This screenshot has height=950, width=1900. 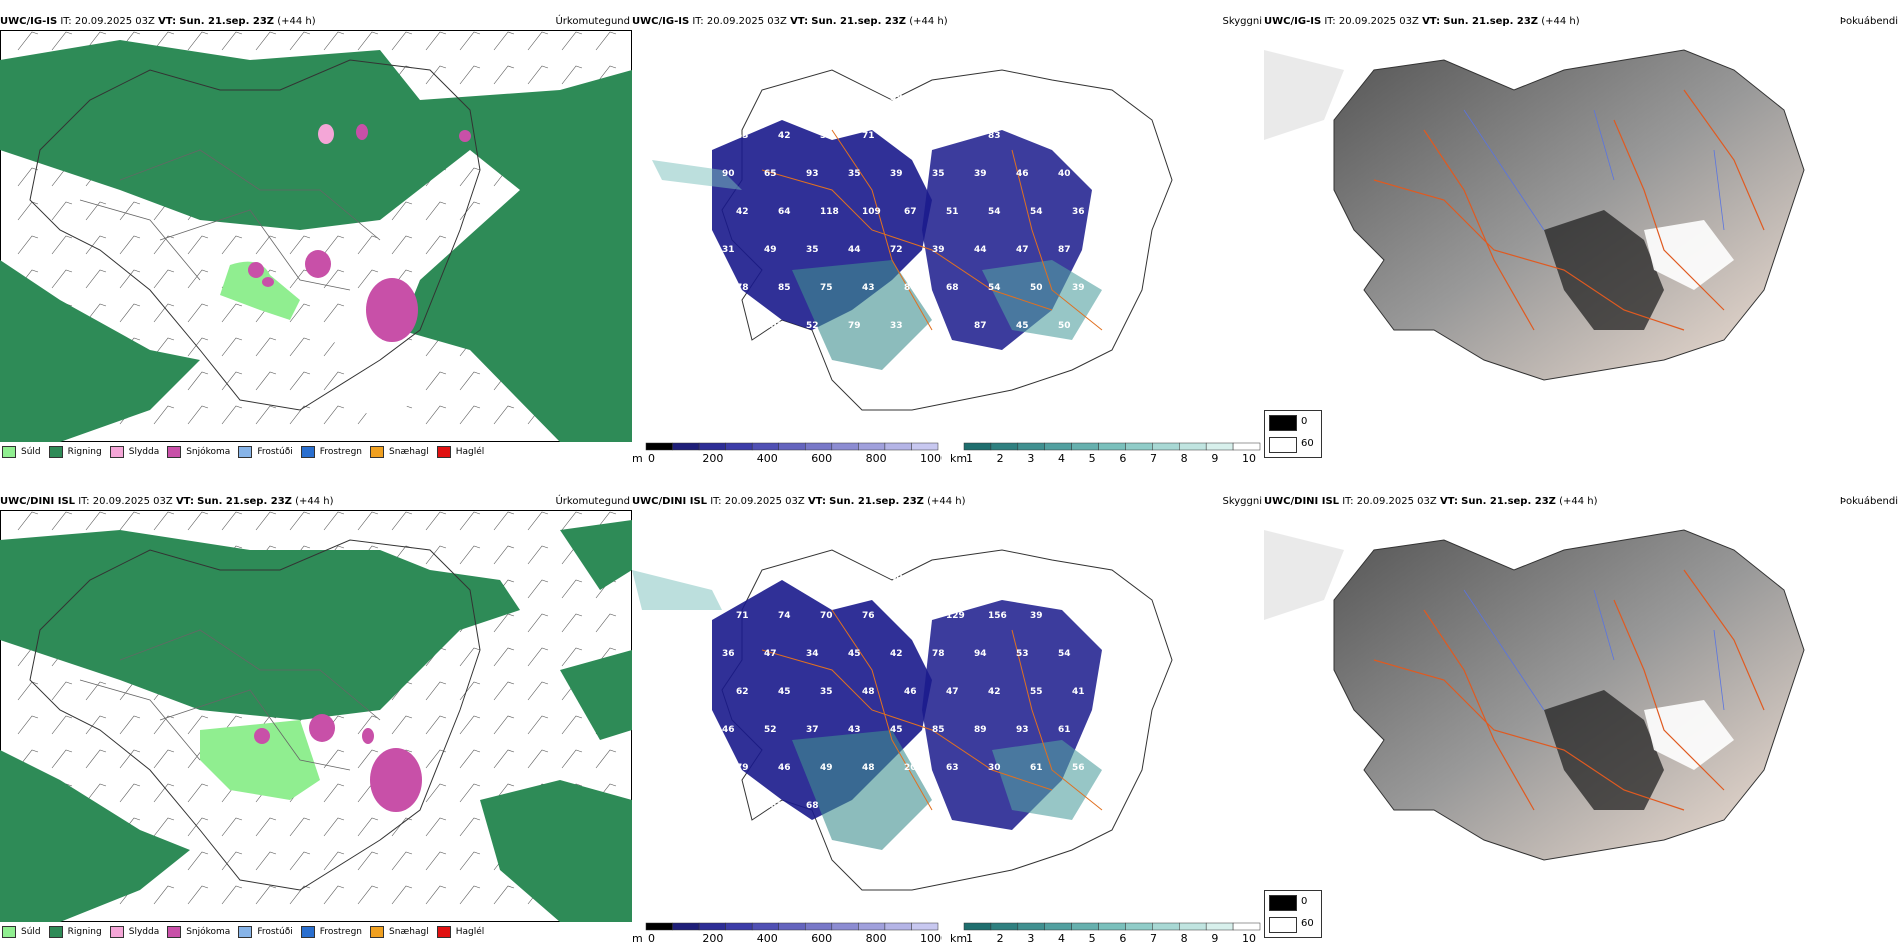 What do you see at coordinates (637, 938) in the screenshot?
I see `colorbar-unit: m` at bounding box center [637, 938].